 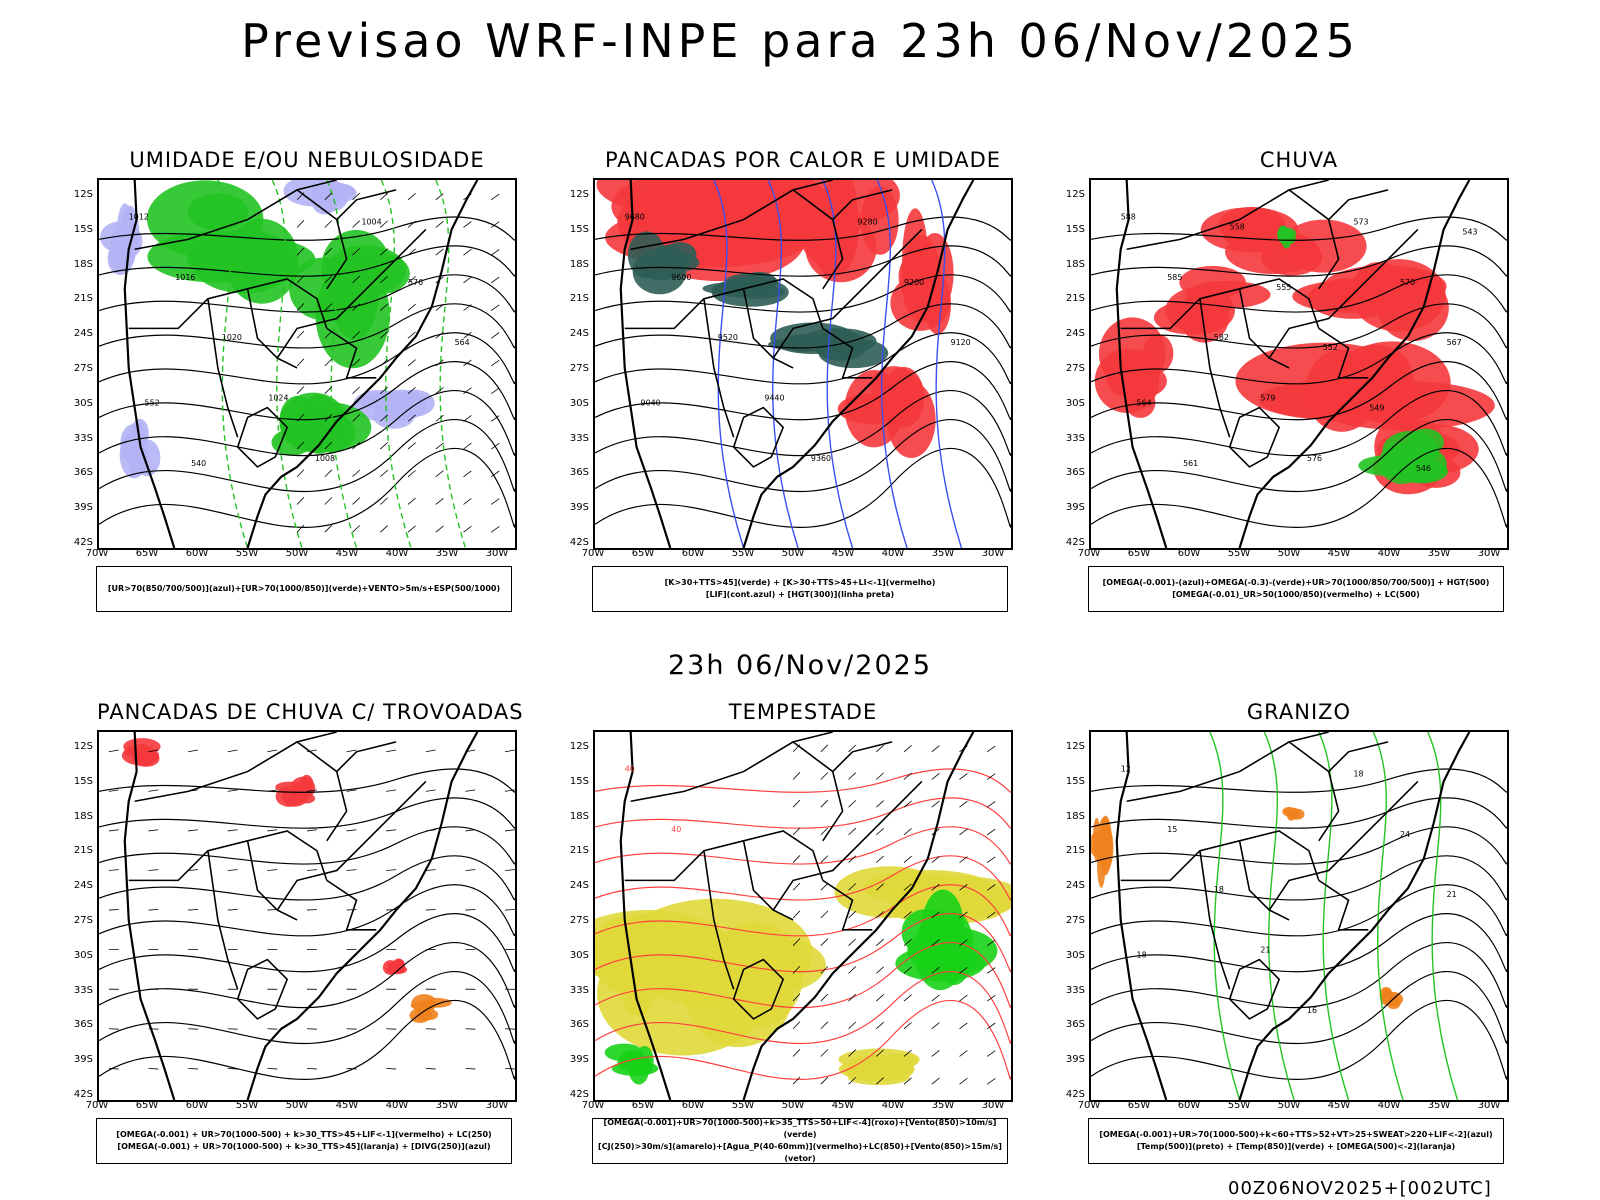 What do you see at coordinates (1405, 834) in the screenshot?
I see `contour-label: 24` at bounding box center [1405, 834].